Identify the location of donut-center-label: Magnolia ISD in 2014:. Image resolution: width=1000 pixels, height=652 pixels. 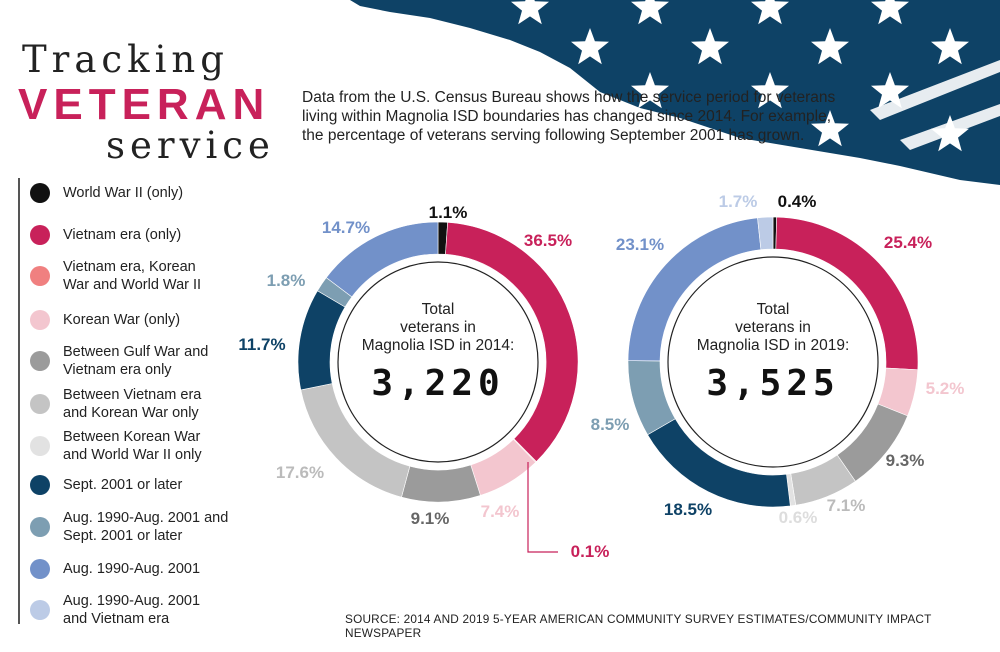
(438, 345).